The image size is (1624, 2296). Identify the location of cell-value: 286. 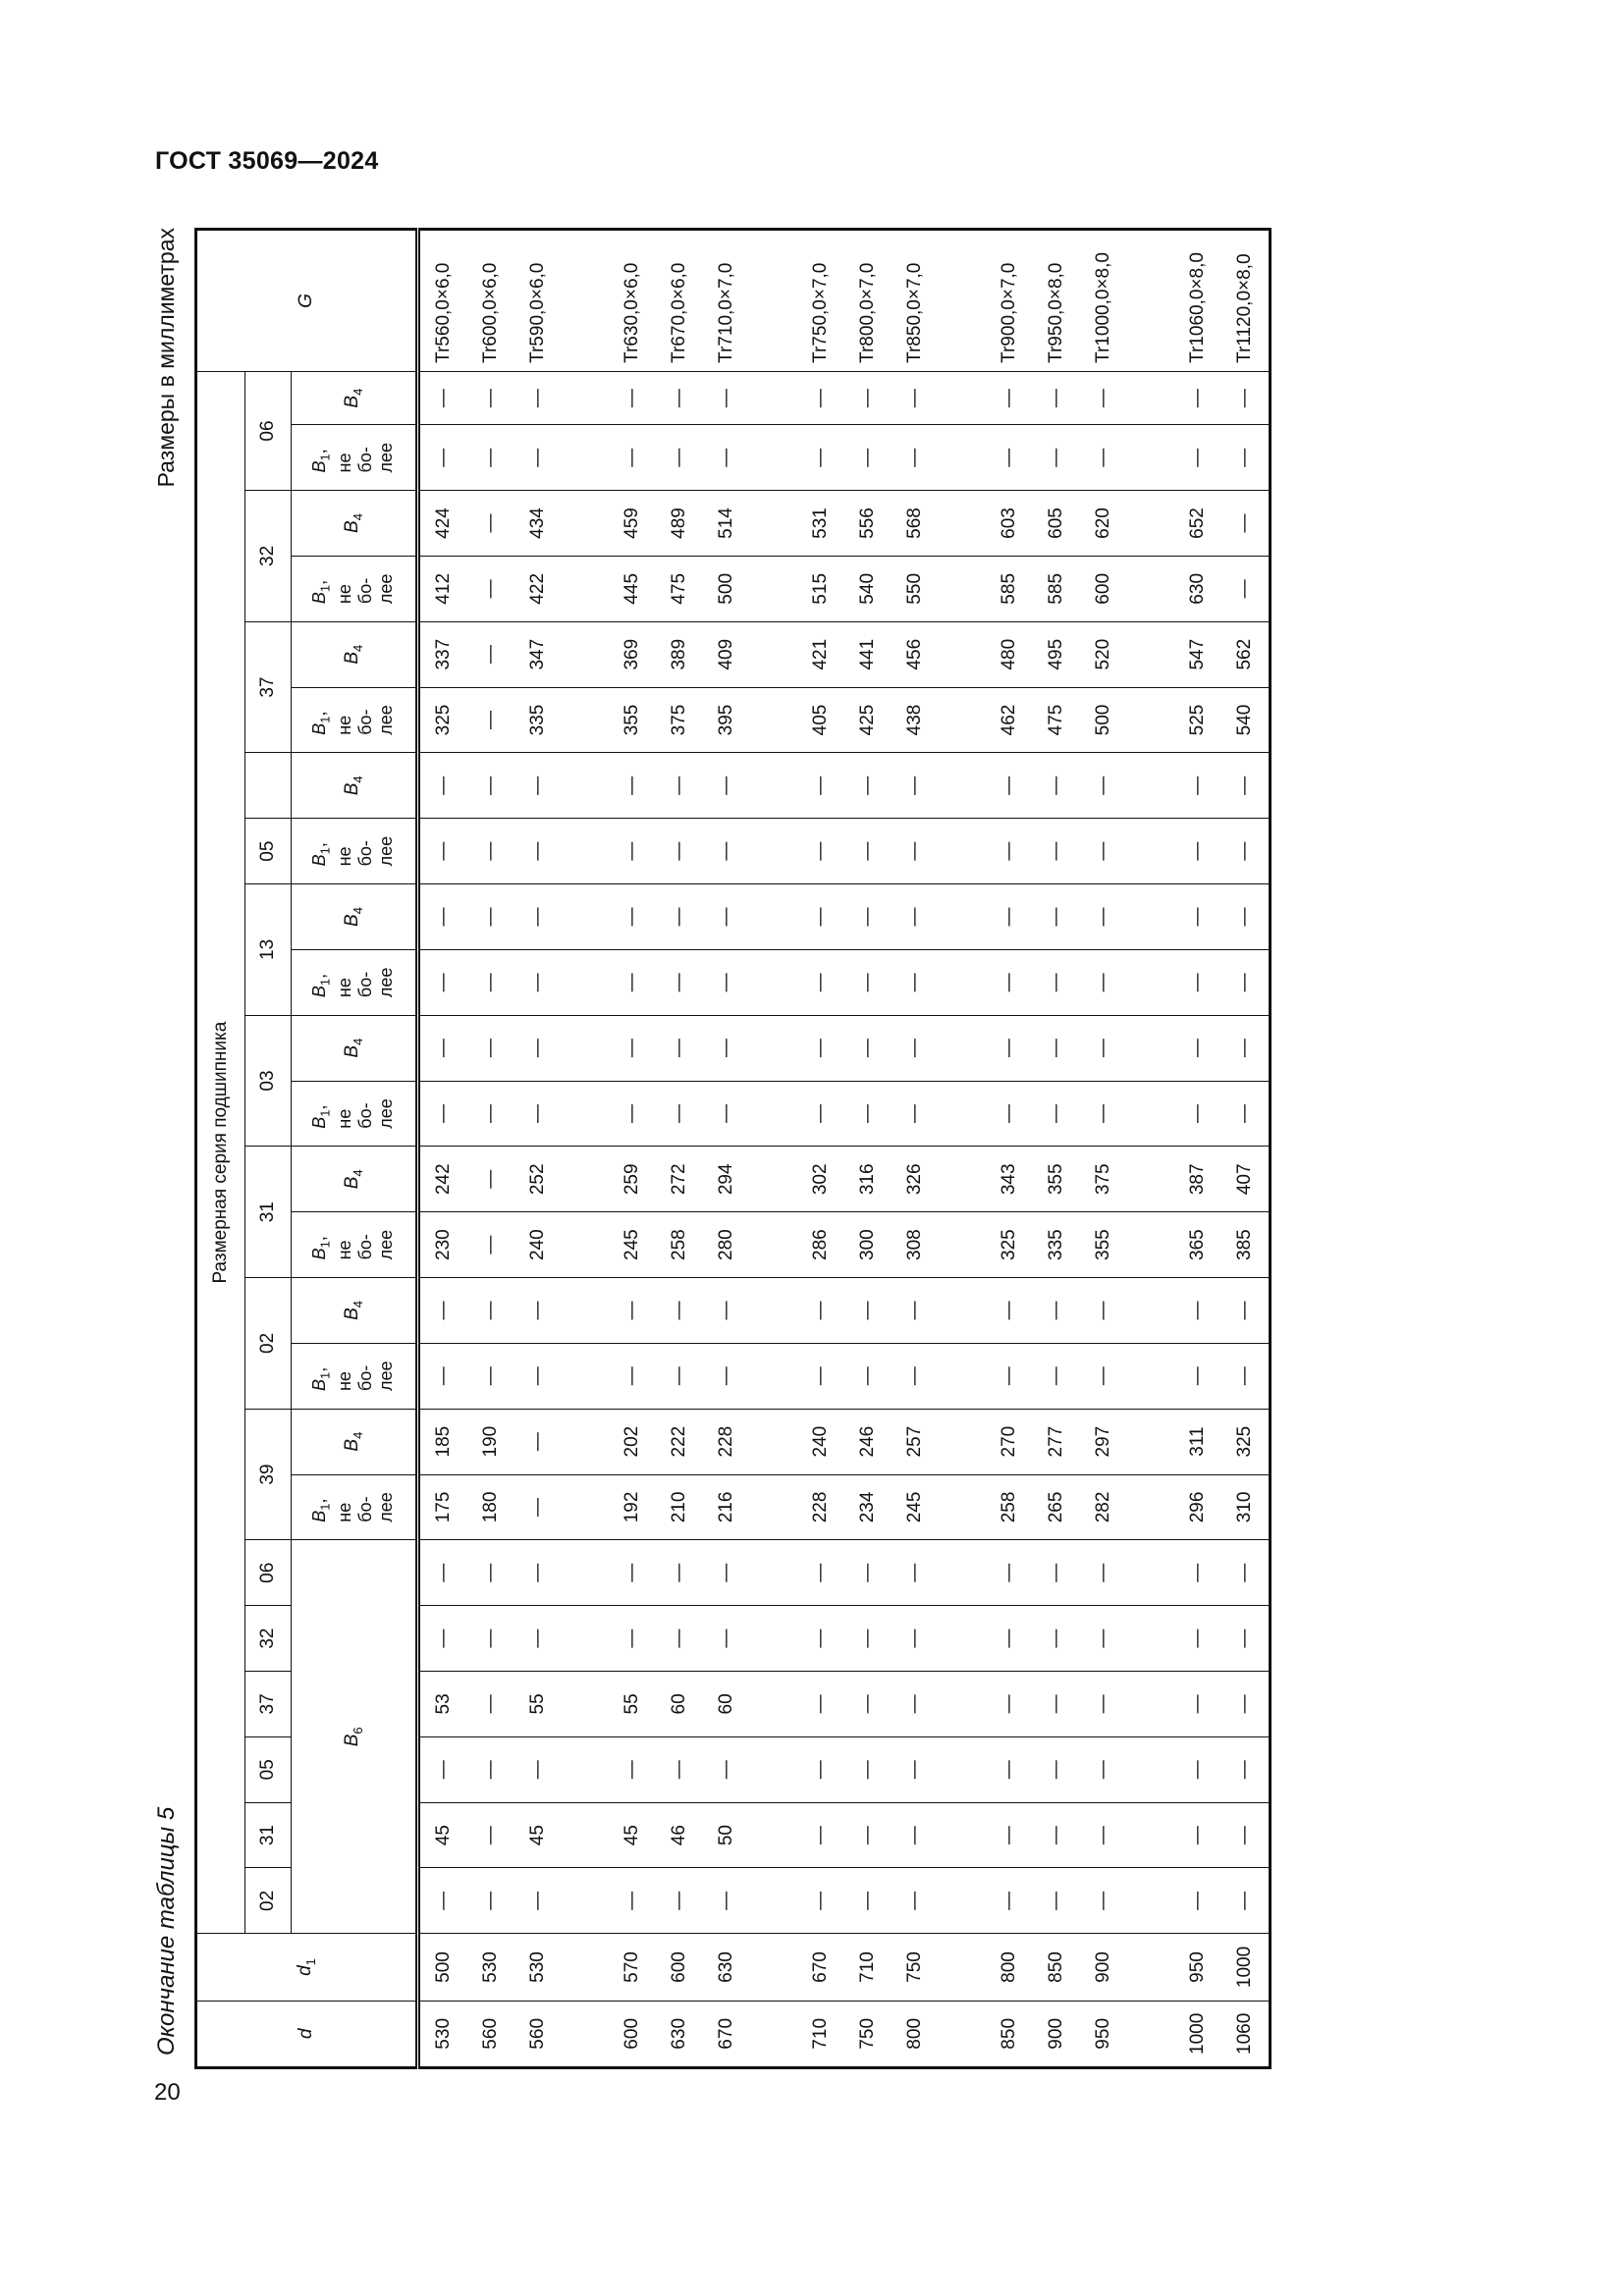
(820, 1244).